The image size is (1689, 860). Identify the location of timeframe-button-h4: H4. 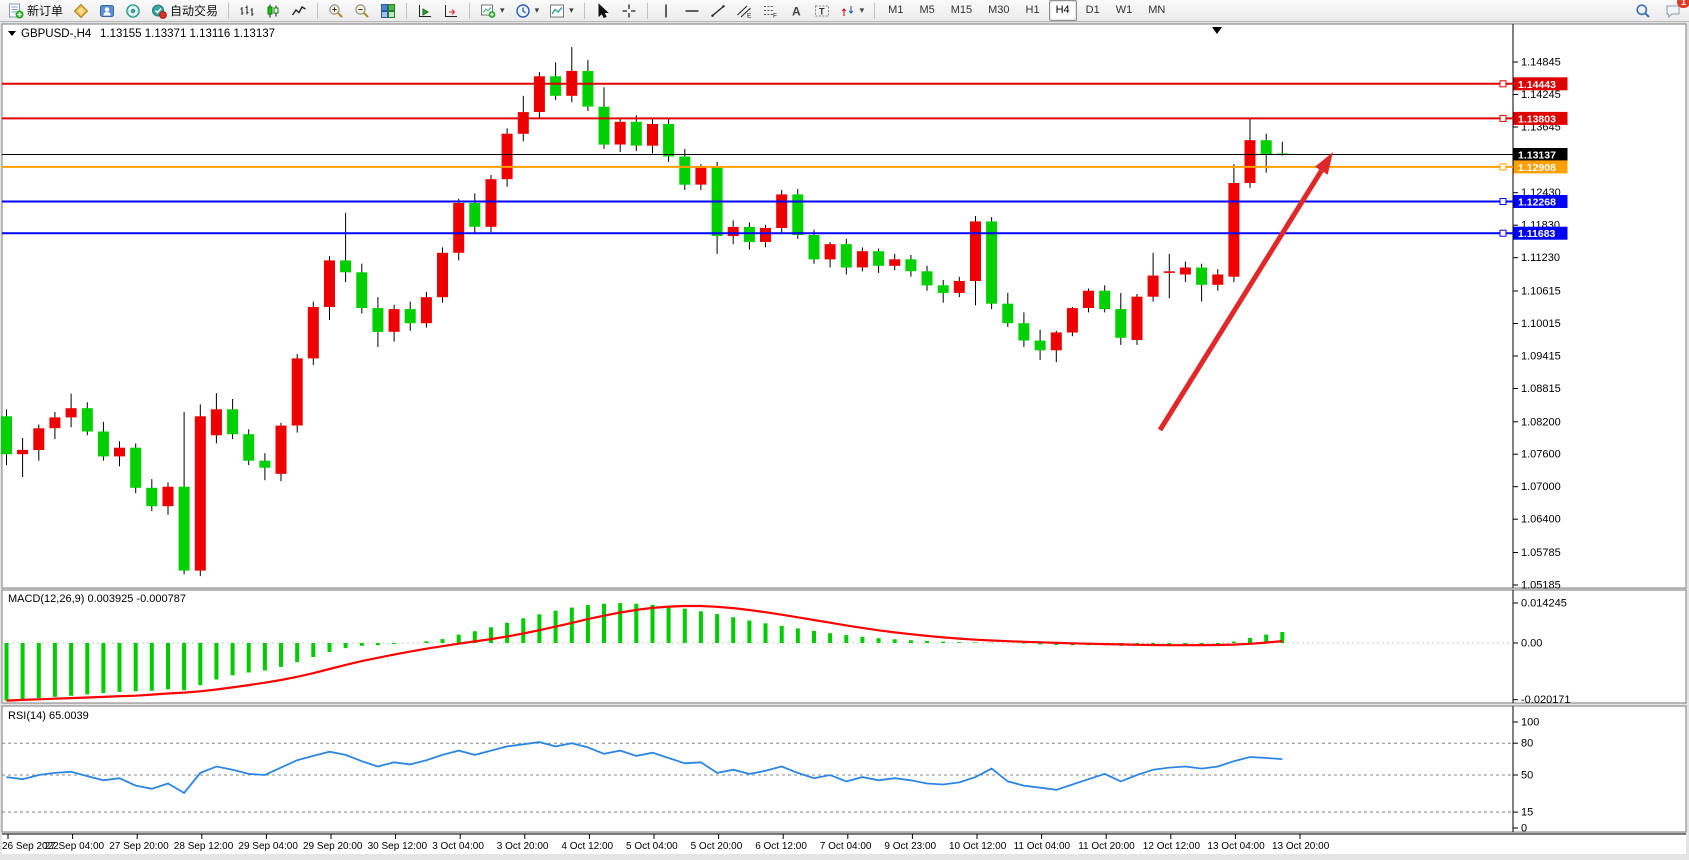
(1062, 10).